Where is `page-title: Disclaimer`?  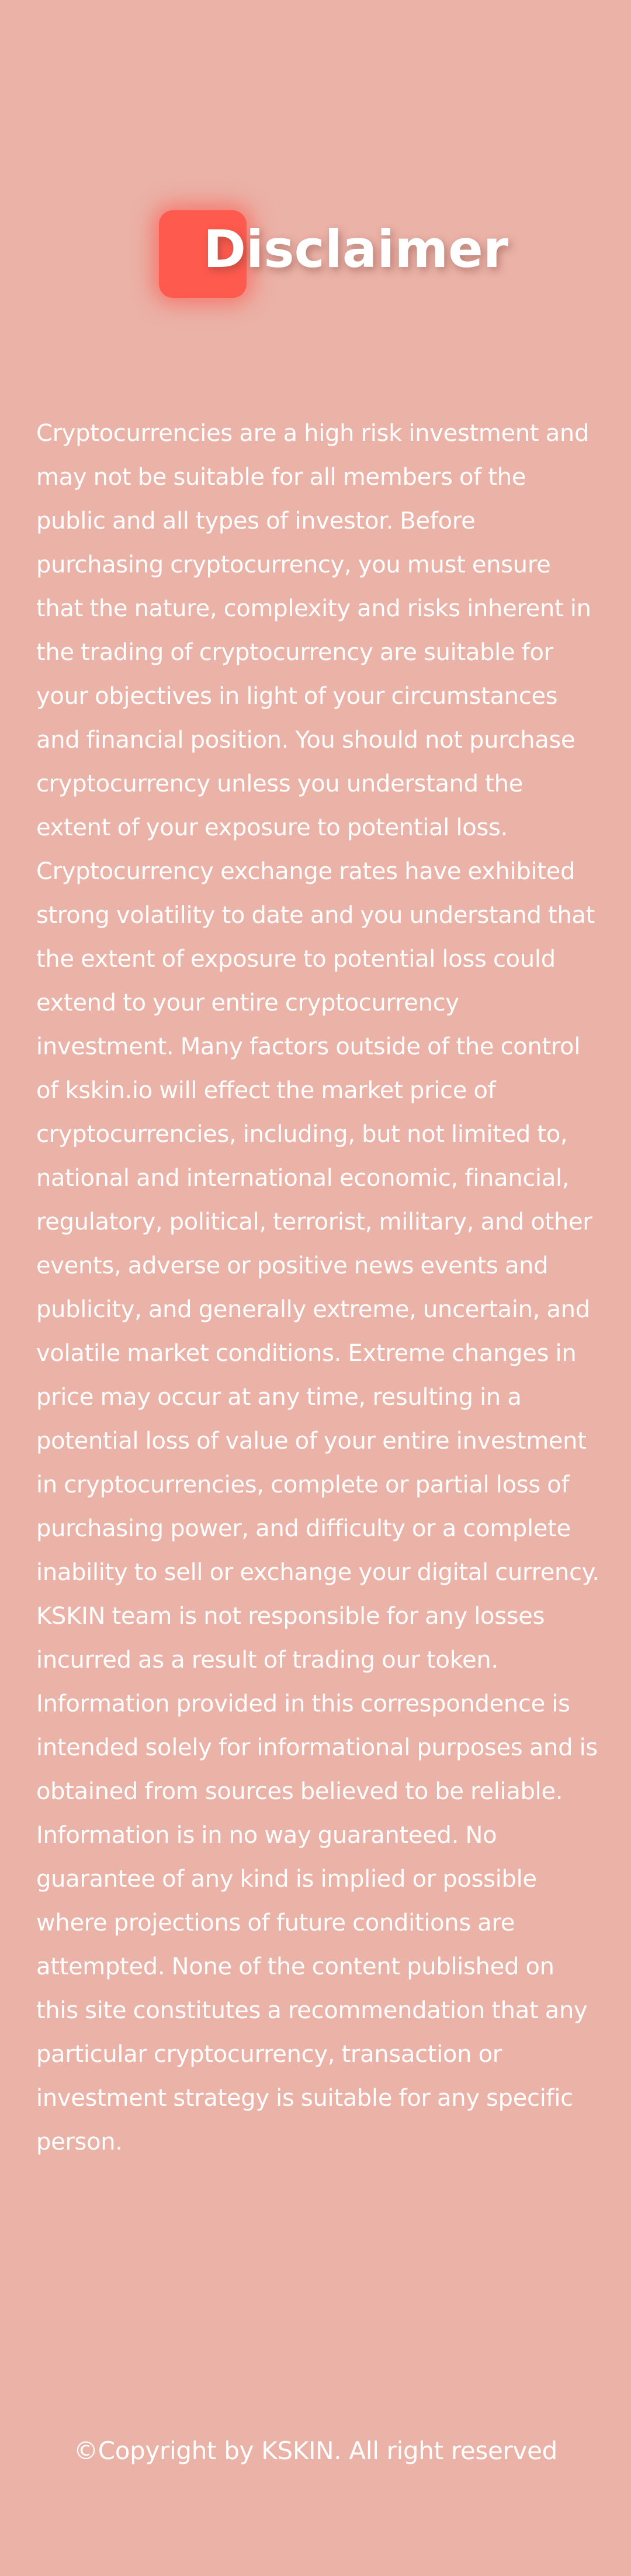
page-title: Disclaimer is located at coordinates (355, 249).